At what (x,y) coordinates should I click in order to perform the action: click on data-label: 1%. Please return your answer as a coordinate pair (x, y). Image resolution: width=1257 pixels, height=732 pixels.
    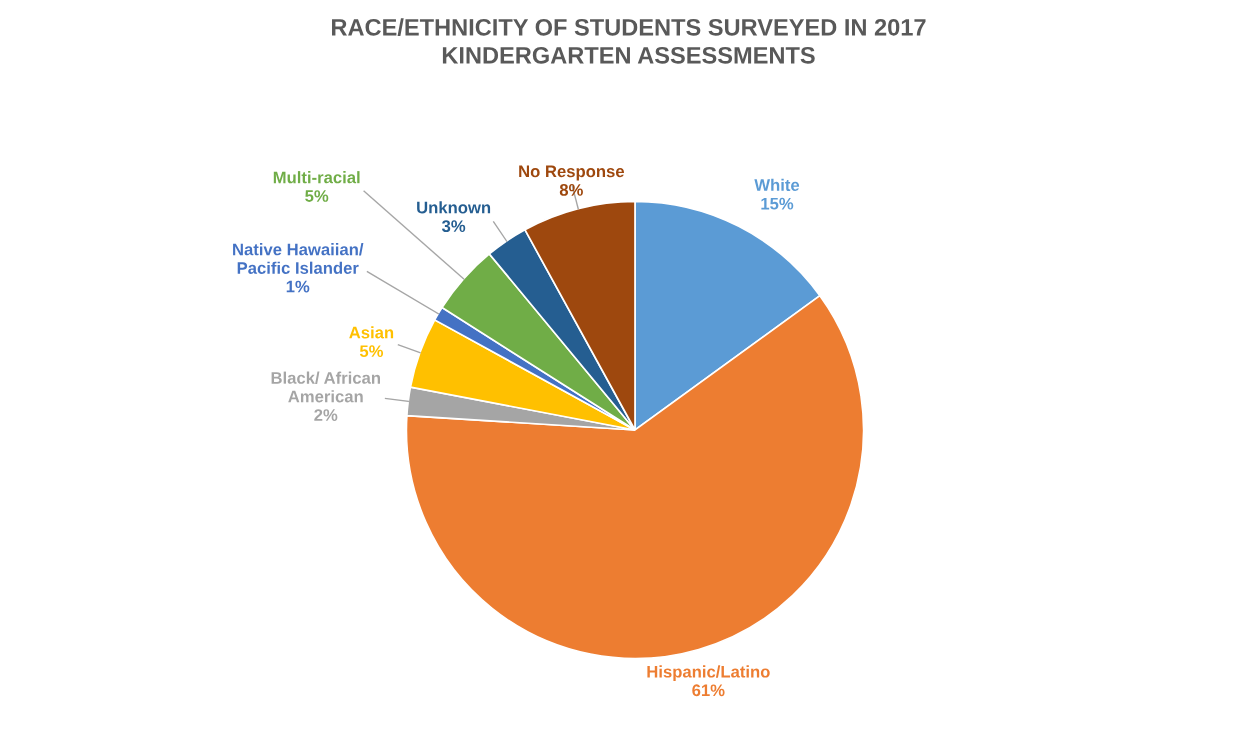
    Looking at the image, I should click on (298, 286).